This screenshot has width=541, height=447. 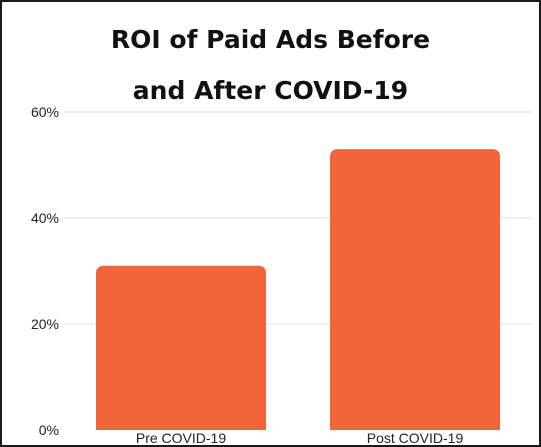 What do you see at coordinates (45, 271) in the screenshot?
I see `y-axis-ticks: 0% 20% 40% 60%` at bounding box center [45, 271].